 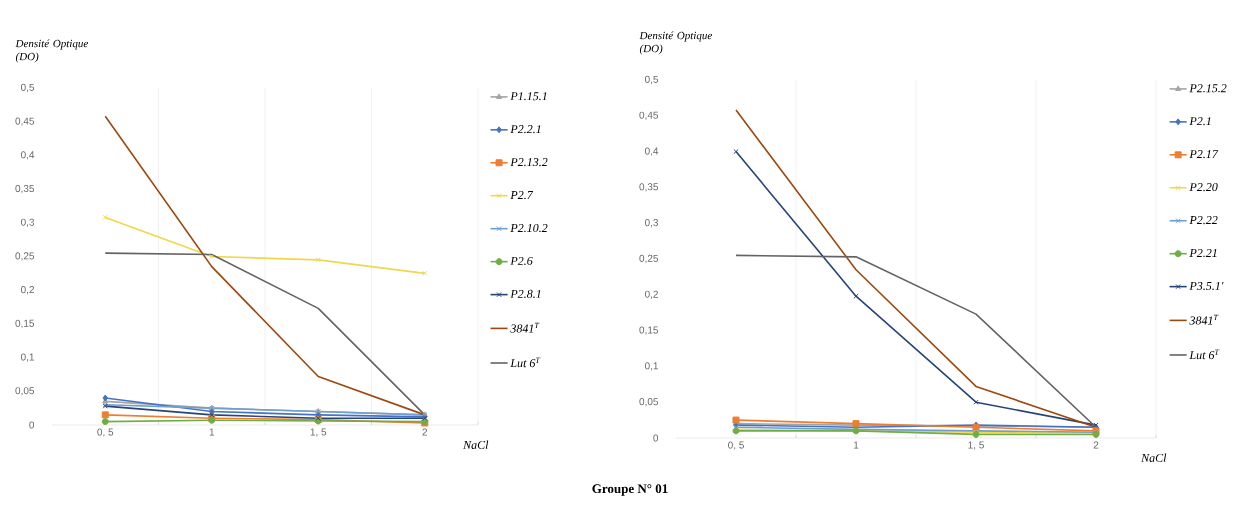 I want to click on legend-label: P2.6, so click(x=521, y=261).